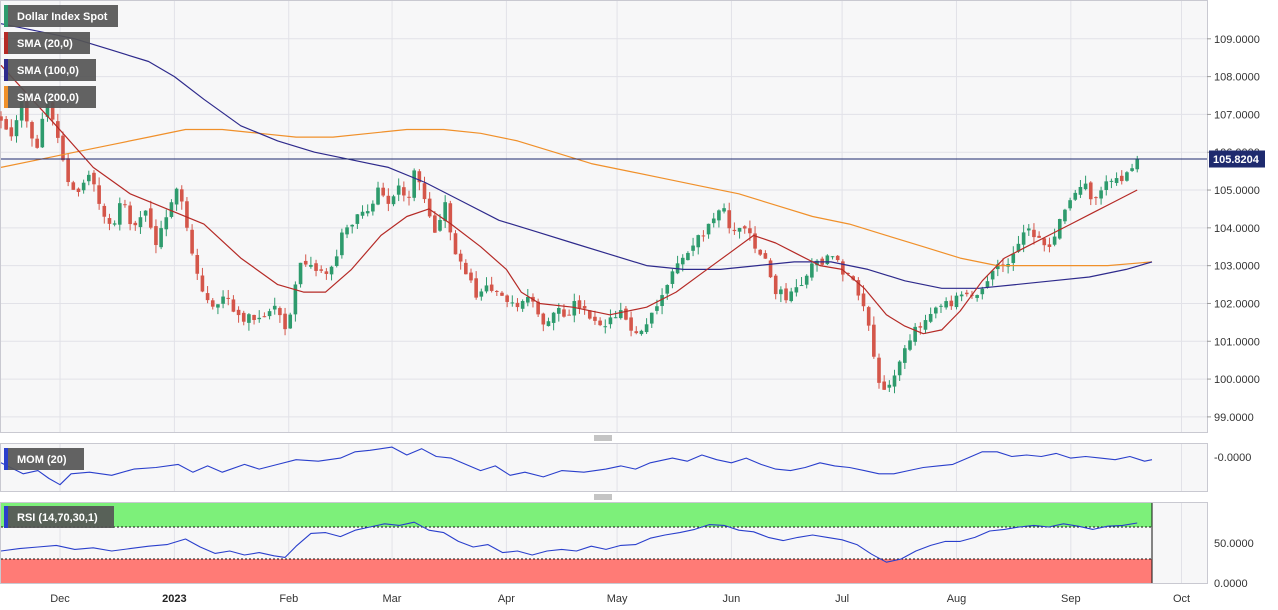 The image size is (1278, 610). Describe the element at coordinates (50, 97) in the screenshot. I see `legend-sma200: SMA (200,0)` at that location.